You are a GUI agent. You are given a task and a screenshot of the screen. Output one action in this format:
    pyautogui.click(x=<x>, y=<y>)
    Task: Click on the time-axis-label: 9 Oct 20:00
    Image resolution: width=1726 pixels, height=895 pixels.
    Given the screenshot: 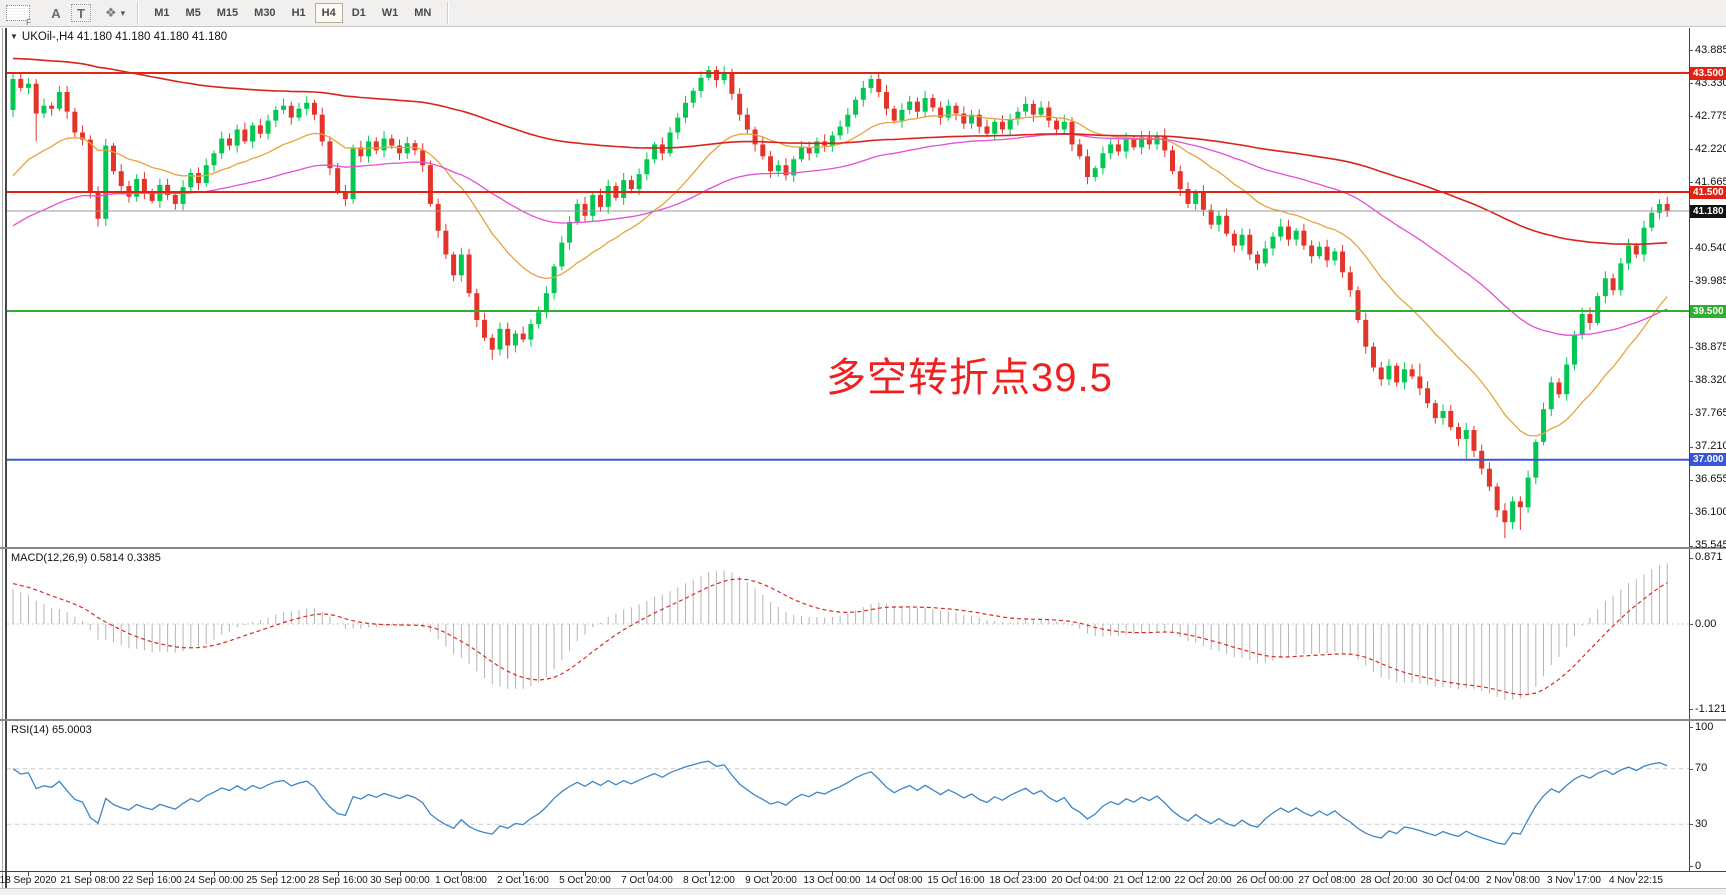 What is the action you would take?
    pyautogui.click(x=771, y=880)
    